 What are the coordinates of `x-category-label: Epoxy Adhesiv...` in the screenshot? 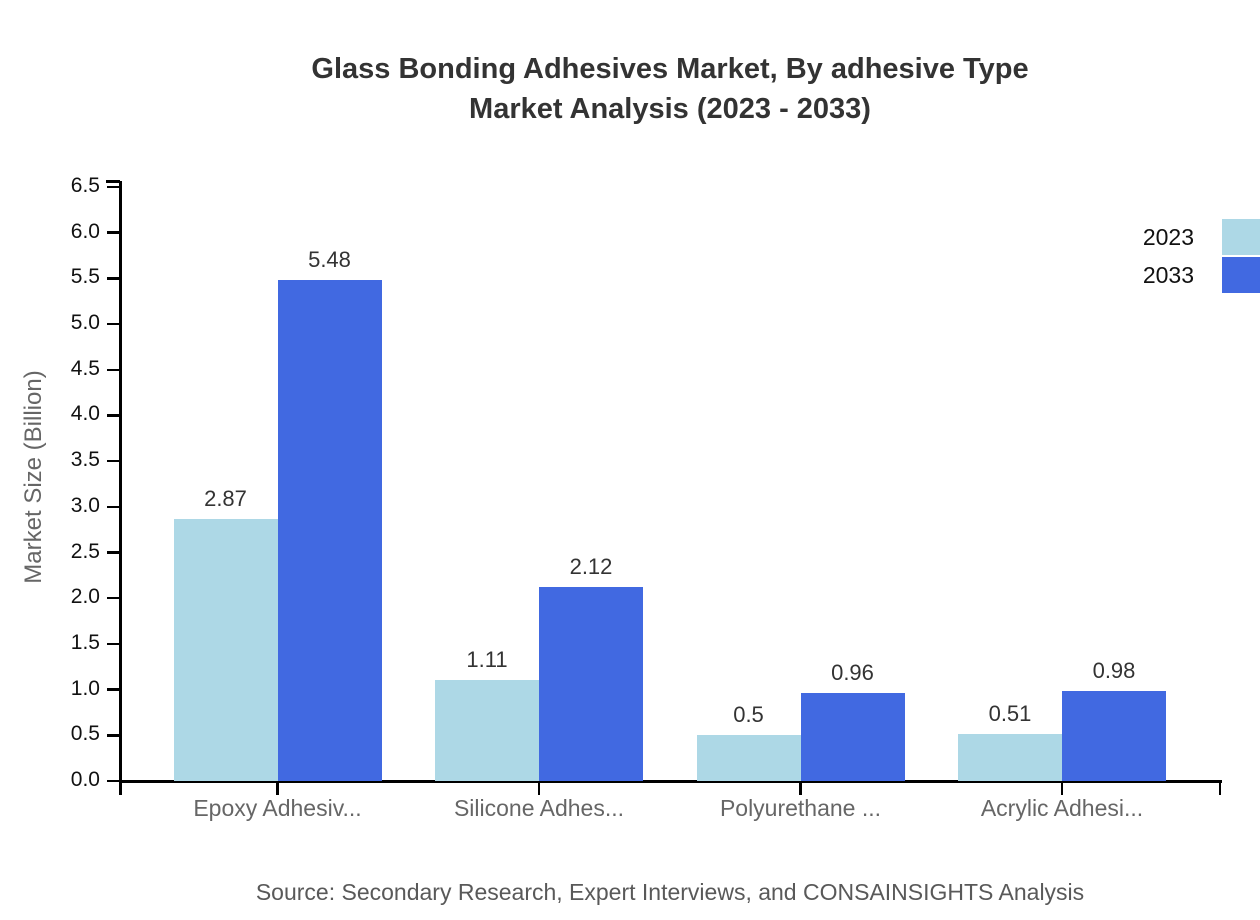 It's located at (277, 808).